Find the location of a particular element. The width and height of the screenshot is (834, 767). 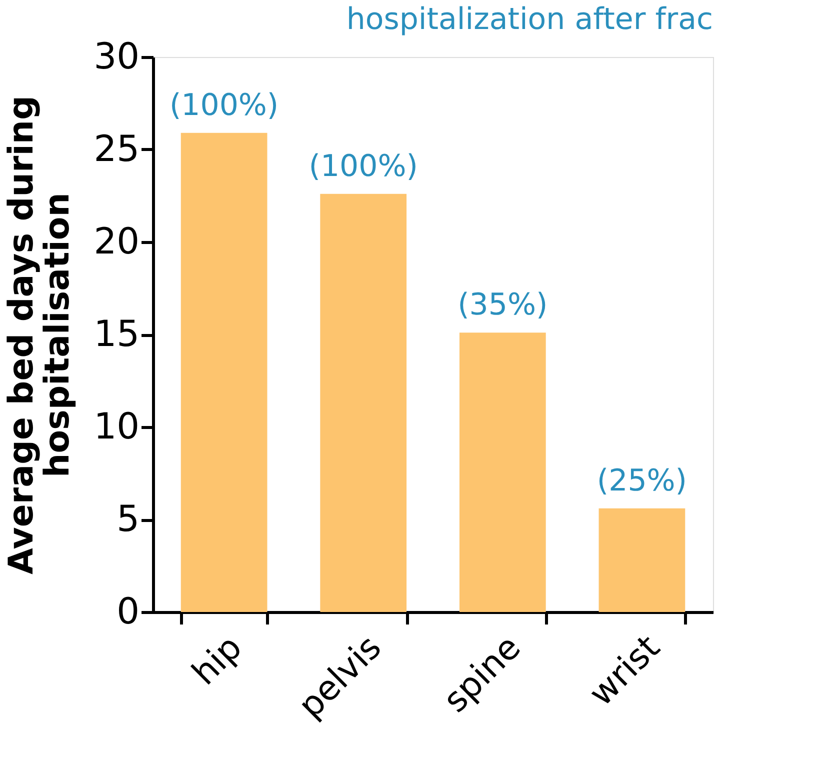

y-tick-label: 25 is located at coordinates (117, 149).